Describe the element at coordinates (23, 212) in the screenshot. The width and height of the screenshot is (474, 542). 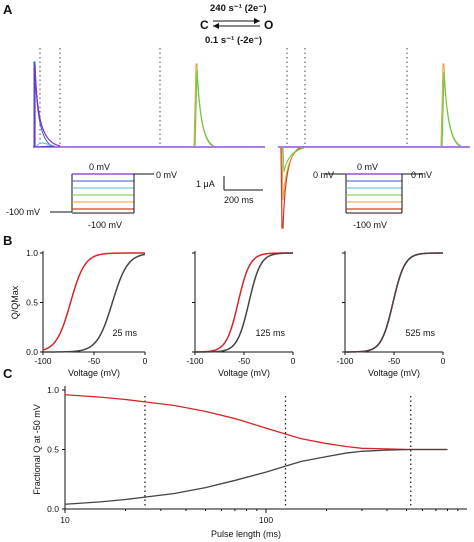
I see `protocol-left-label: -100 mV` at that location.